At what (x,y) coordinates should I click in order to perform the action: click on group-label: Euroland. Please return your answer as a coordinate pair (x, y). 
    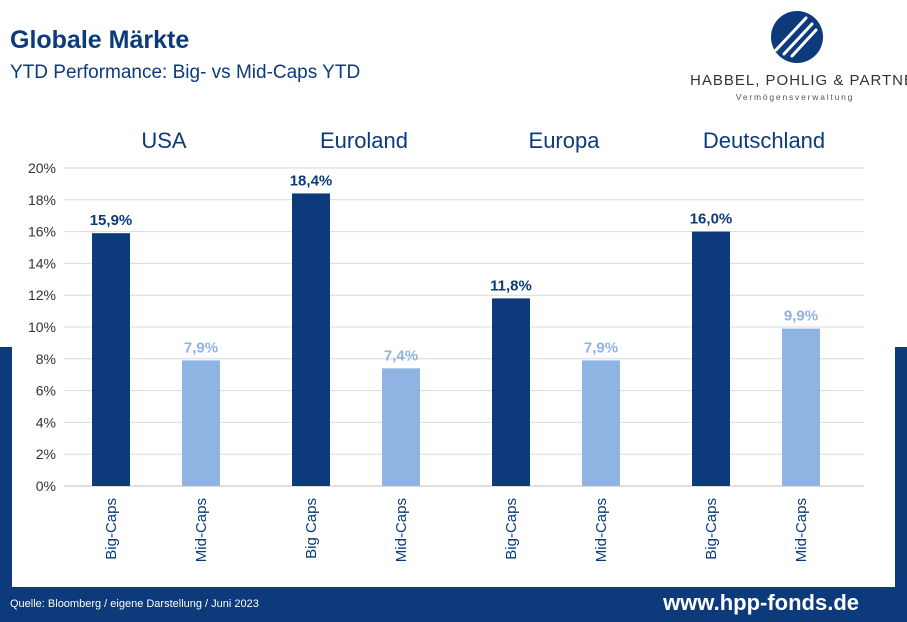
    Looking at the image, I should click on (364, 140).